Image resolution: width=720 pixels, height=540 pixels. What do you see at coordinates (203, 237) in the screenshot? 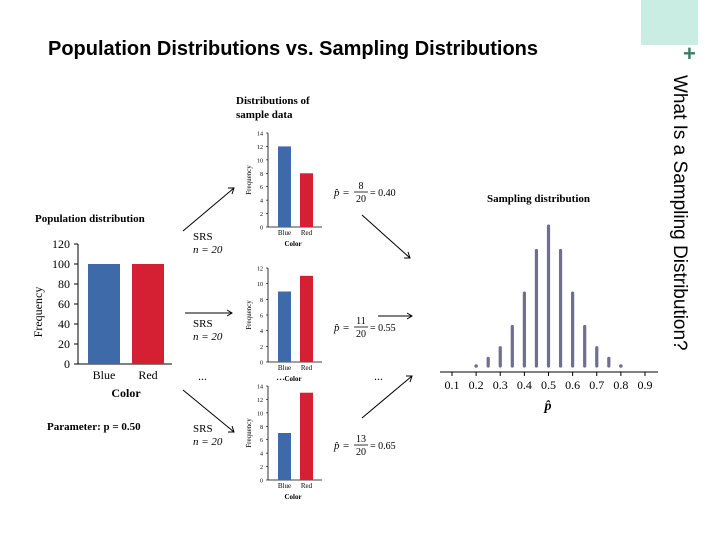
I see `srs-1-line1: SRS` at bounding box center [203, 237].